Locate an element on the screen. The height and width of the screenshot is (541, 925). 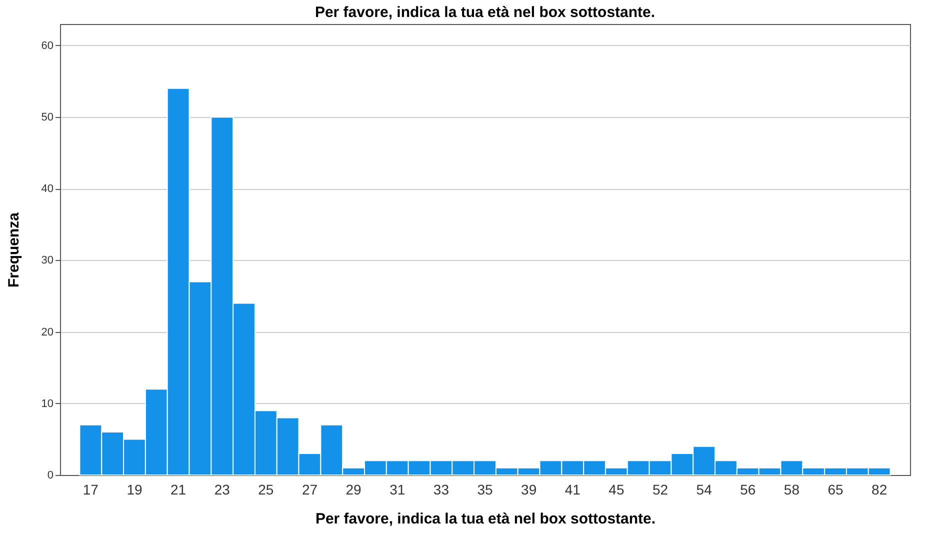
x-tick-label: 23 is located at coordinates (222, 490).